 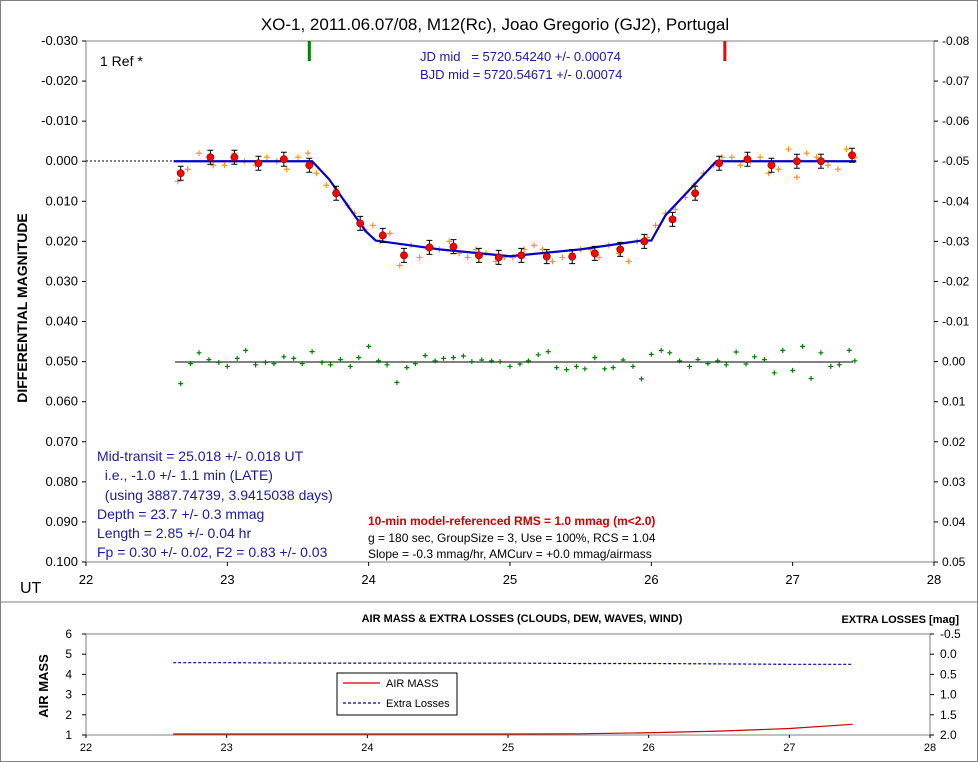 I want to click on y-tick-label: 6, so click(x=68, y=634).